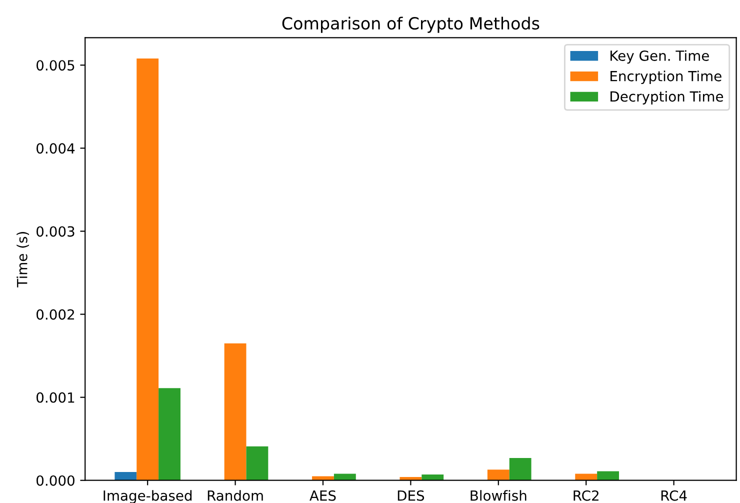 This screenshot has height=503, width=740. What do you see at coordinates (411, 24) in the screenshot?
I see `chart-title: Comparison of Crypto Methods` at bounding box center [411, 24].